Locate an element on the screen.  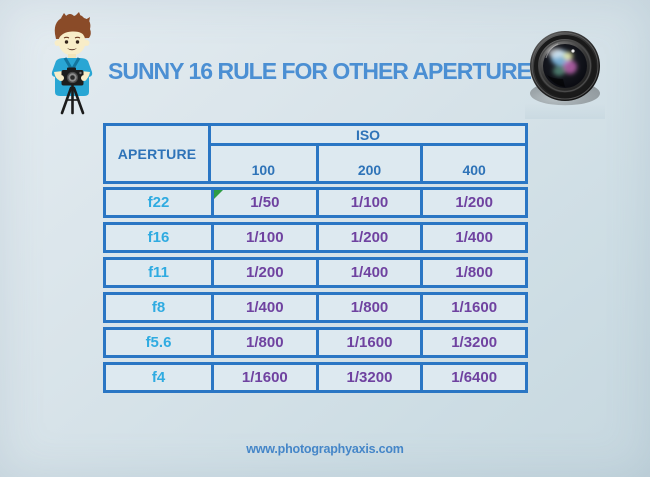
table-header-row: APERTURE ISO 100 200 400 is located at coordinates (315, 153).